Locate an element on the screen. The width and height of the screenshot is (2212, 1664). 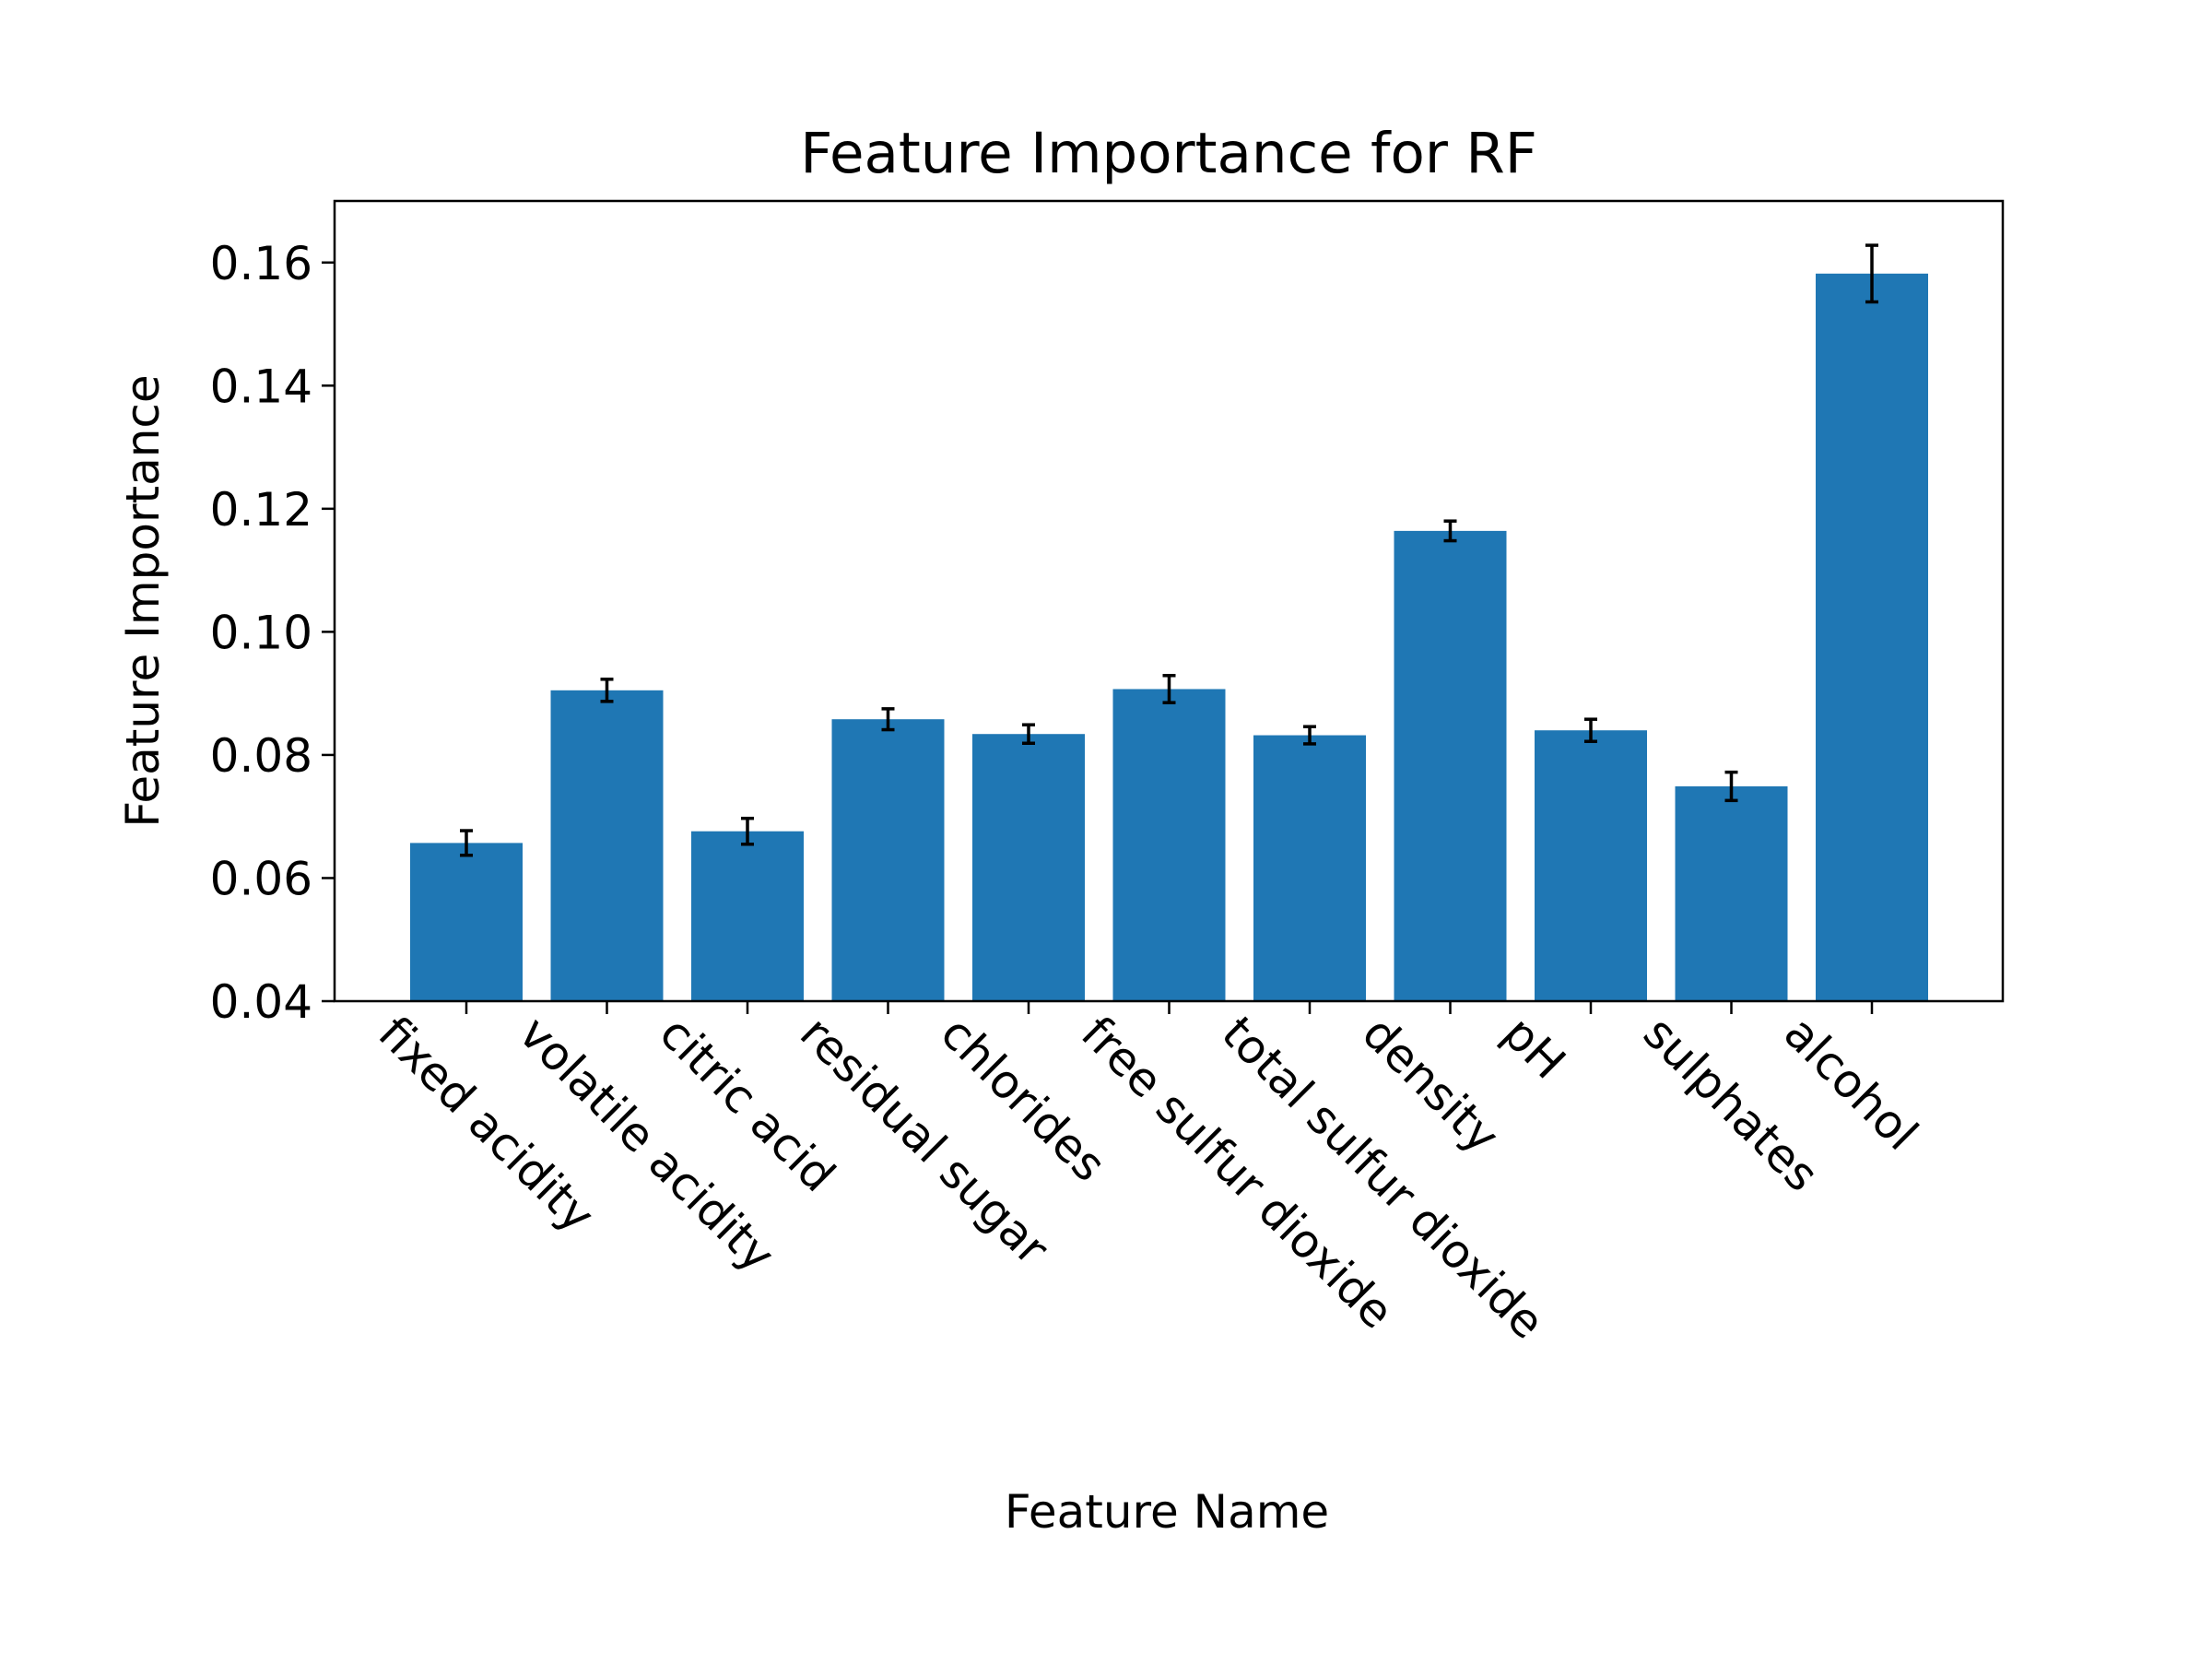
y-tick-label-6: 0.16 is located at coordinates (261, 263).